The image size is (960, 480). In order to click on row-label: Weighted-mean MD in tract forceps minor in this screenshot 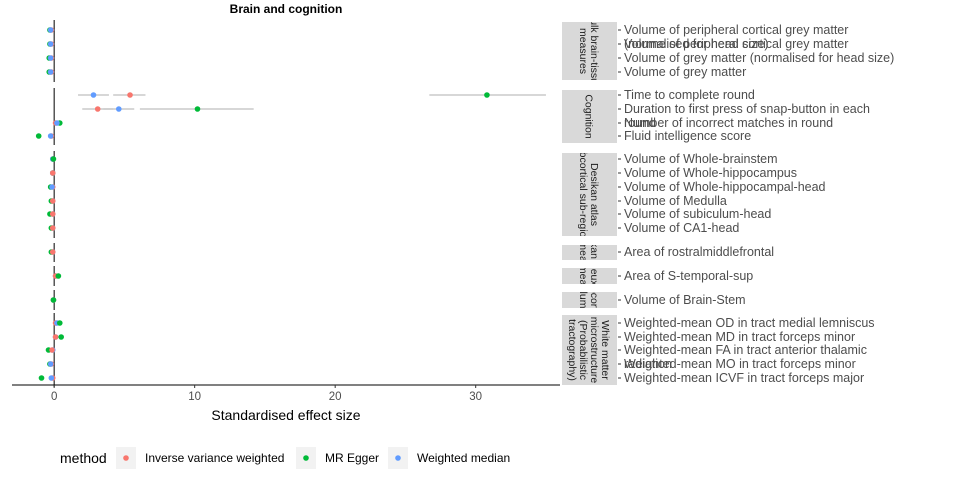, I will do `click(739, 337)`.